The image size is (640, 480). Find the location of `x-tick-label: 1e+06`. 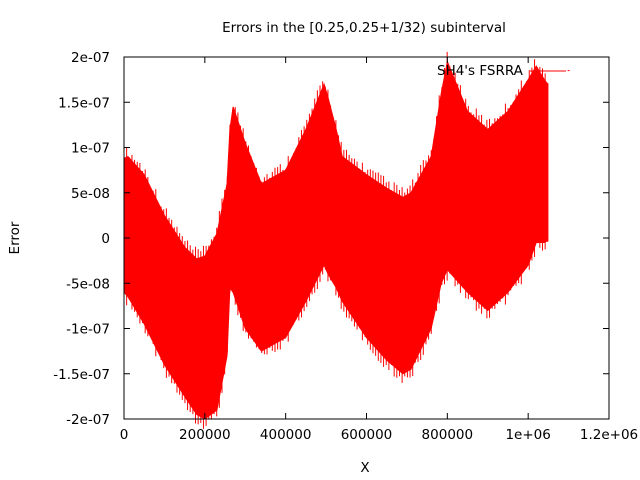

x-tick-label: 1e+06 is located at coordinates (527, 435).